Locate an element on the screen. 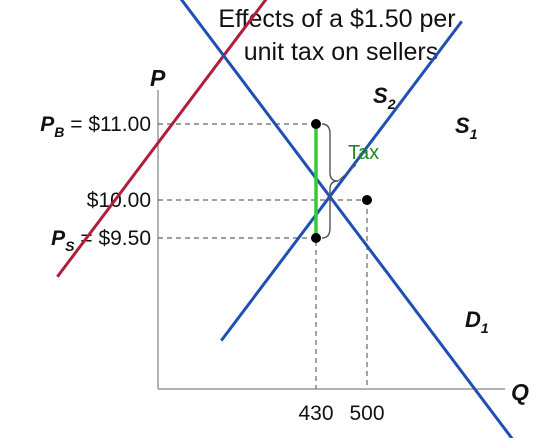  curve-label-D1: D1 is located at coordinates (477, 321).